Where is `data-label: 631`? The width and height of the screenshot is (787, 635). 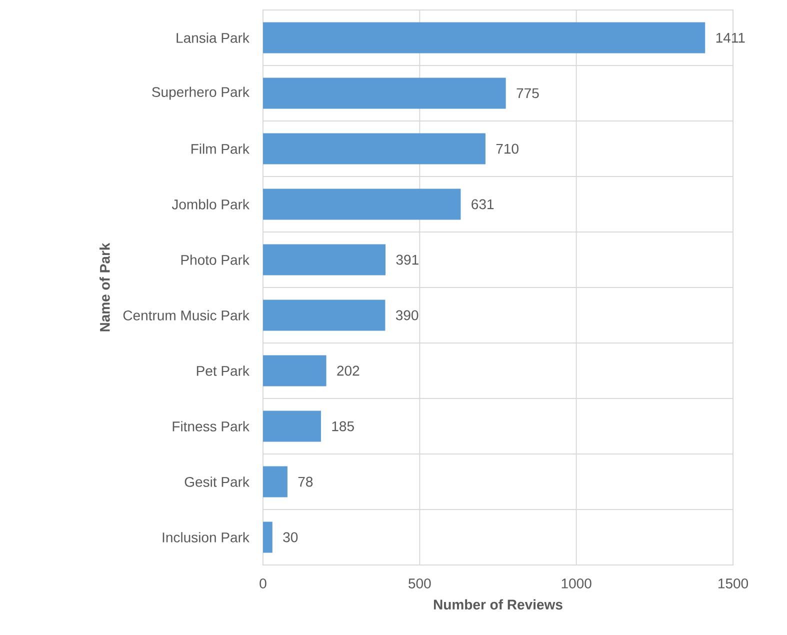 data-label: 631 is located at coordinates (483, 204).